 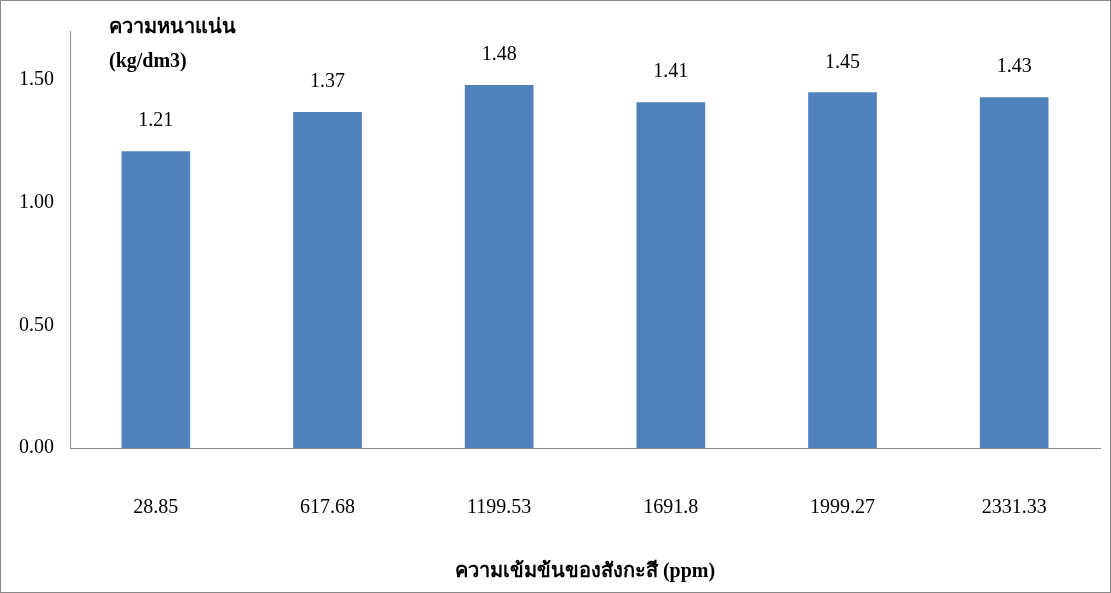 What do you see at coordinates (327, 506) in the screenshot?
I see `x-tick-label: 617.68` at bounding box center [327, 506].